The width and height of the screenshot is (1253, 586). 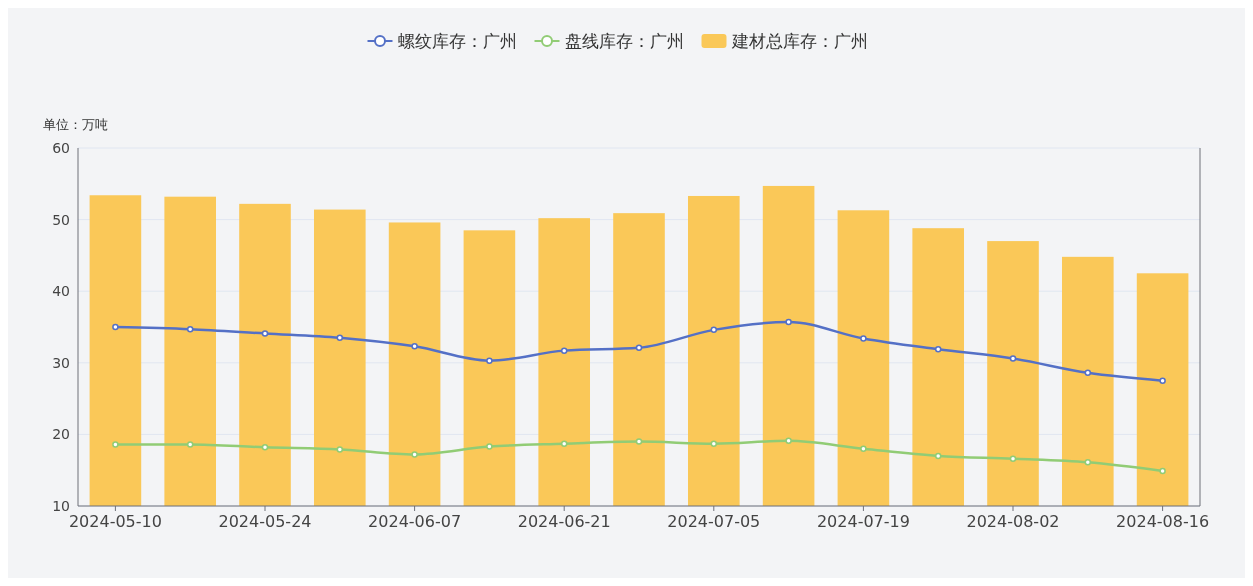 I want to click on y-tick-label: 30, so click(x=61, y=362).